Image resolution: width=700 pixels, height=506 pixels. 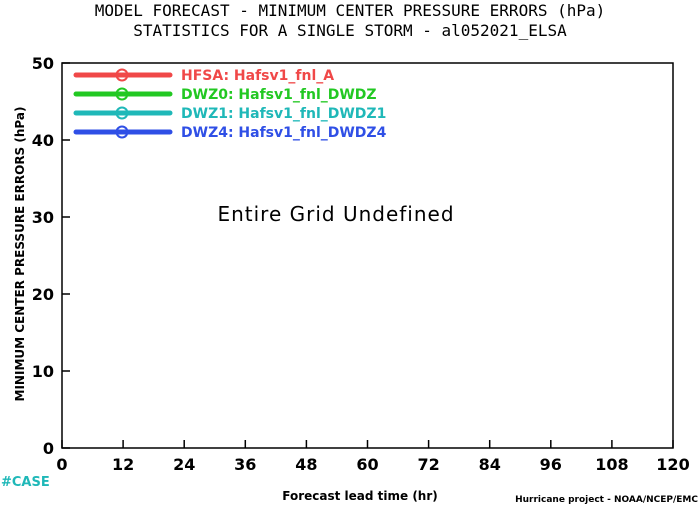 I want to click on footer-credit: Hurricane project - NOAA/NCEP/EMC, so click(x=606, y=500).